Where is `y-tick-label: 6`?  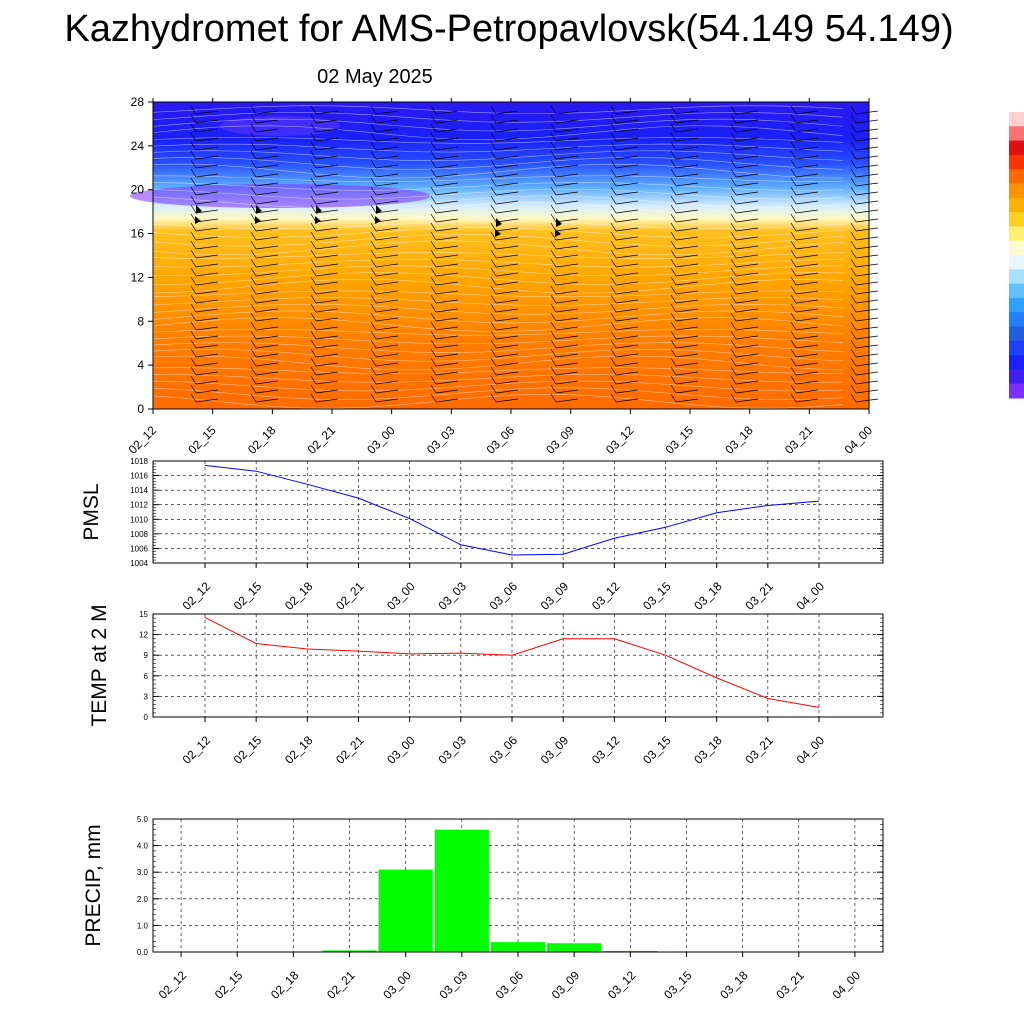
y-tick-label: 6 is located at coordinates (146, 676).